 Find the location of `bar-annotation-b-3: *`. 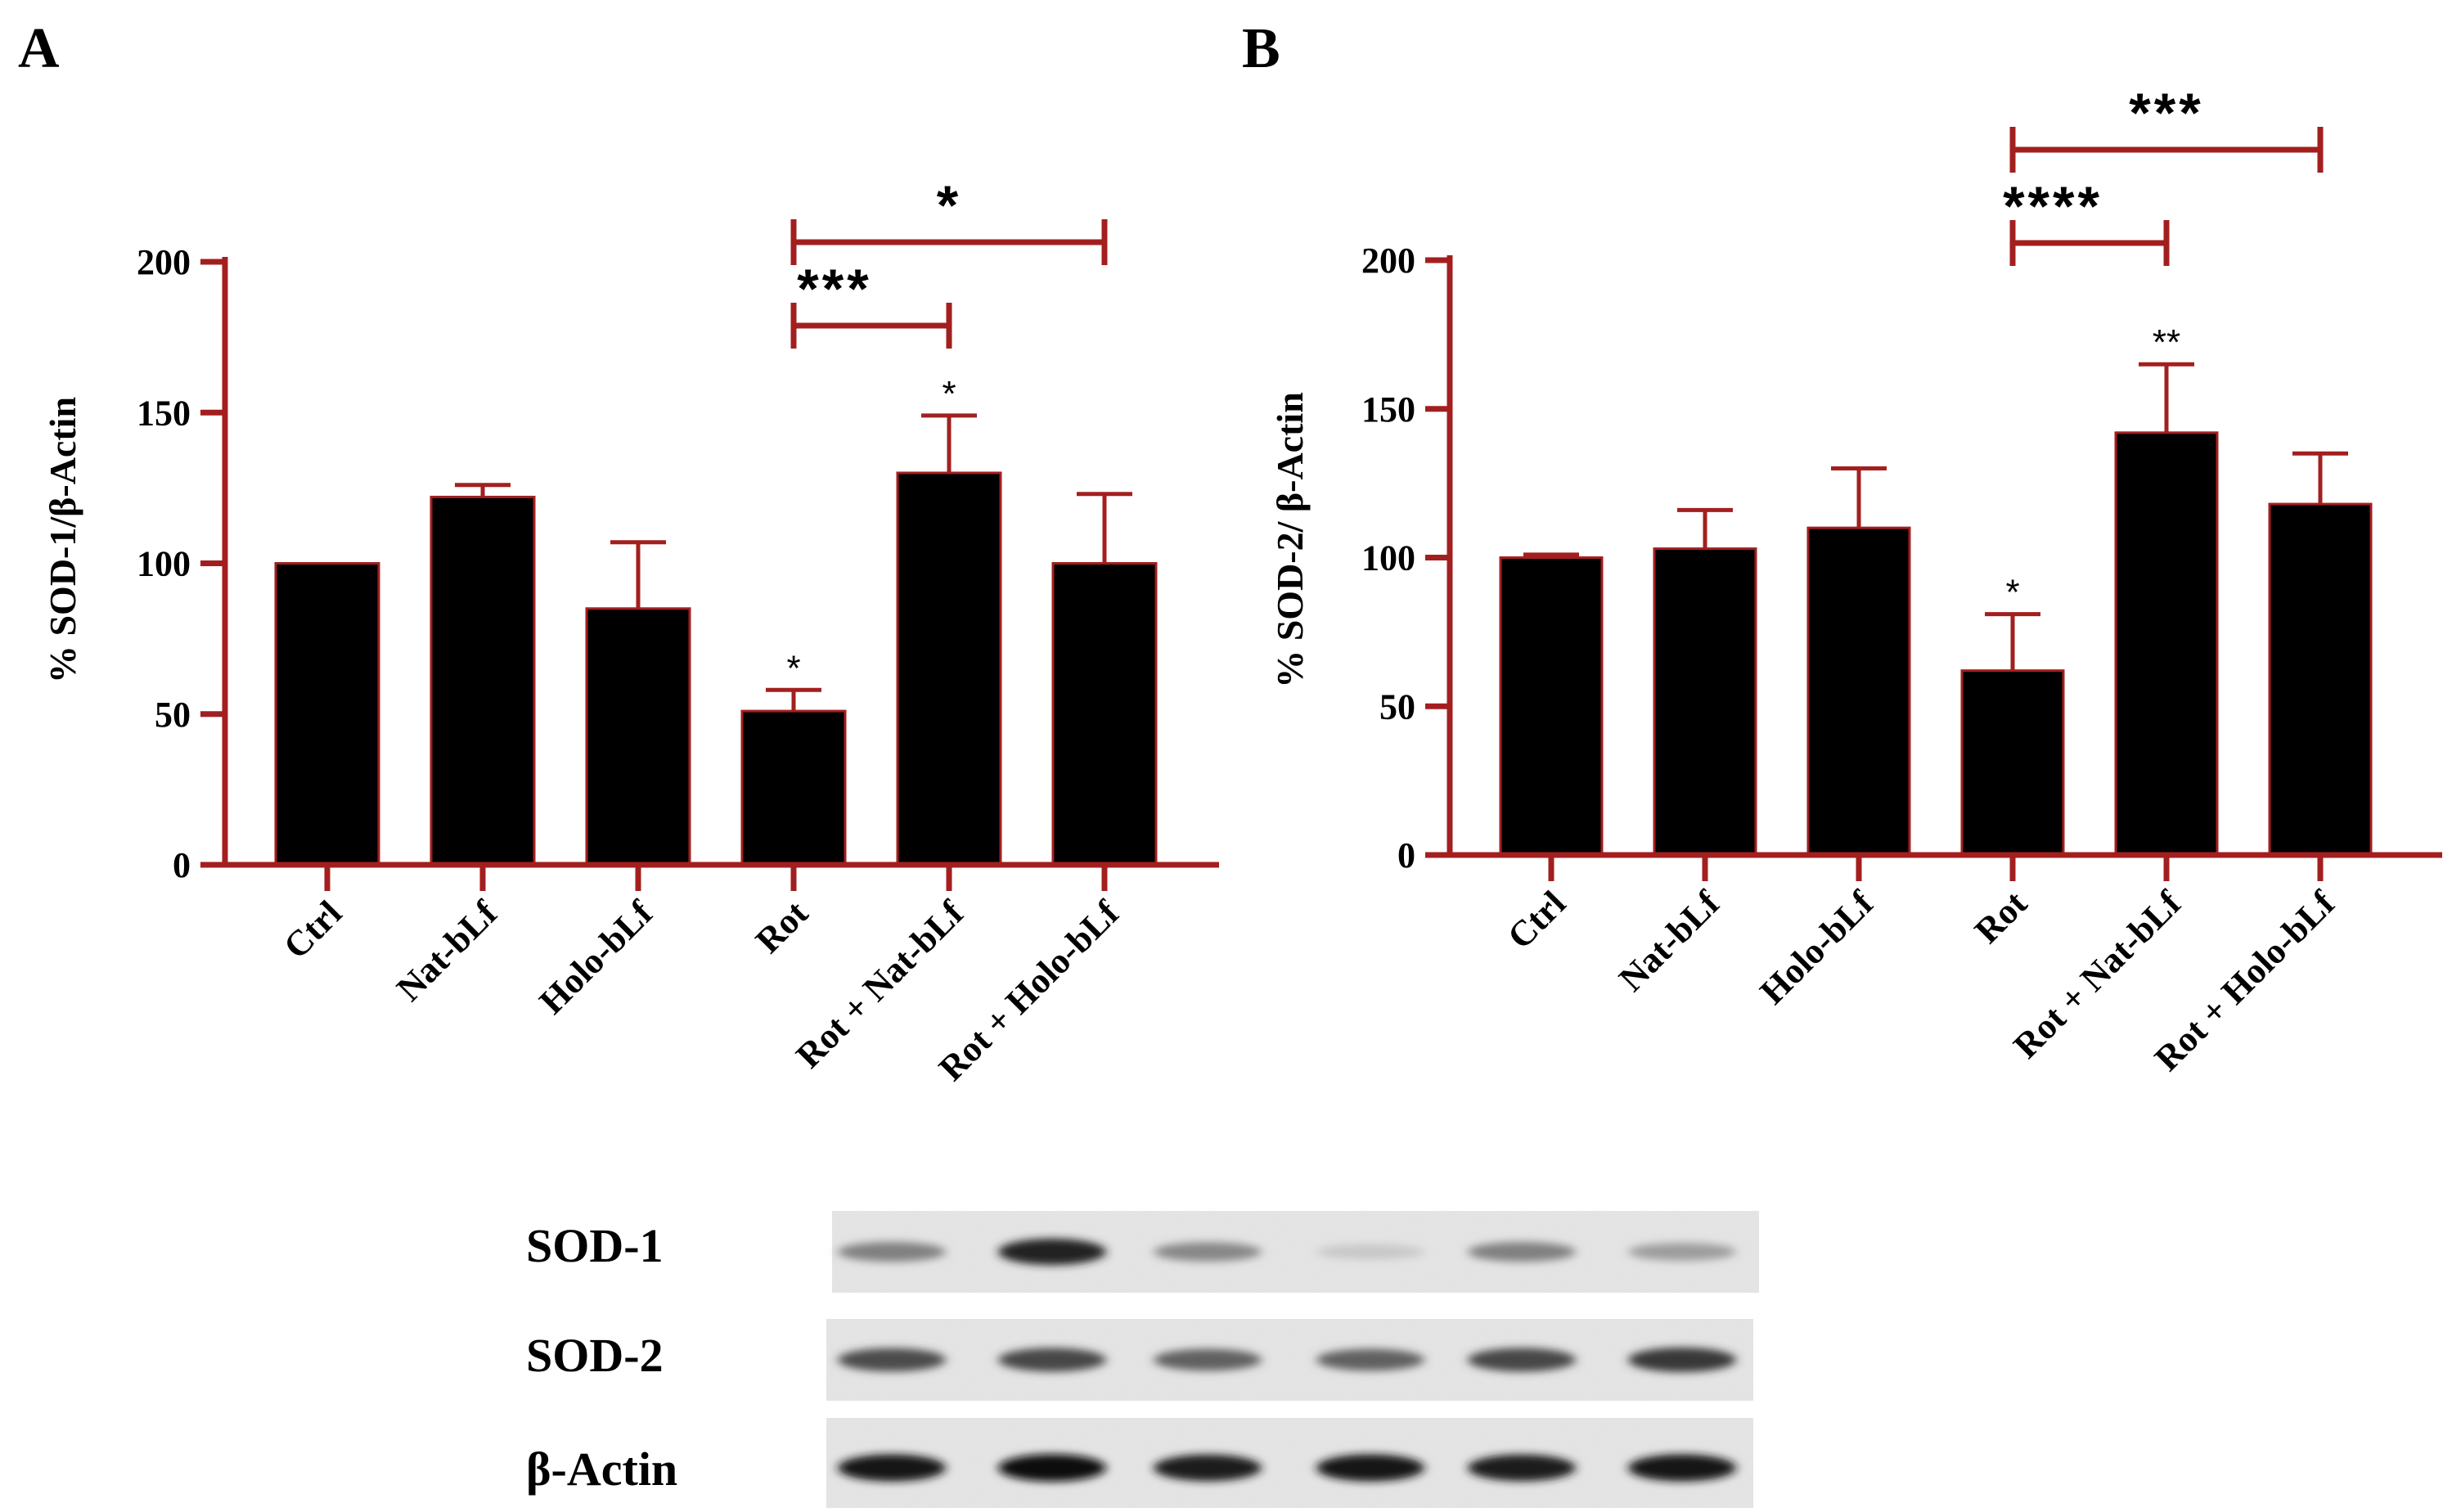

bar-annotation-b-3: * is located at coordinates (2012, 593).